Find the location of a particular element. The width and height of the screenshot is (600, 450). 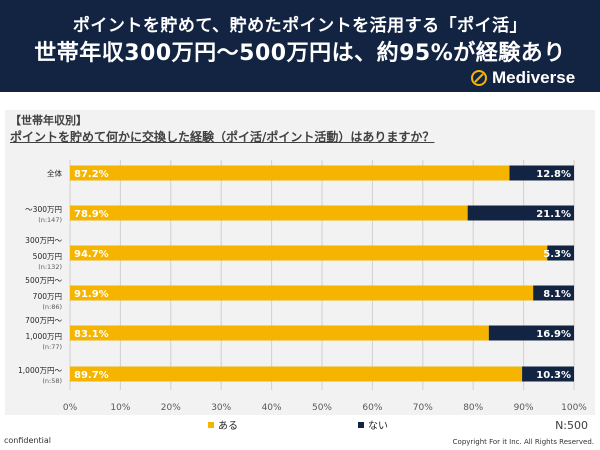

data-label: 83.1% is located at coordinates (91, 334).